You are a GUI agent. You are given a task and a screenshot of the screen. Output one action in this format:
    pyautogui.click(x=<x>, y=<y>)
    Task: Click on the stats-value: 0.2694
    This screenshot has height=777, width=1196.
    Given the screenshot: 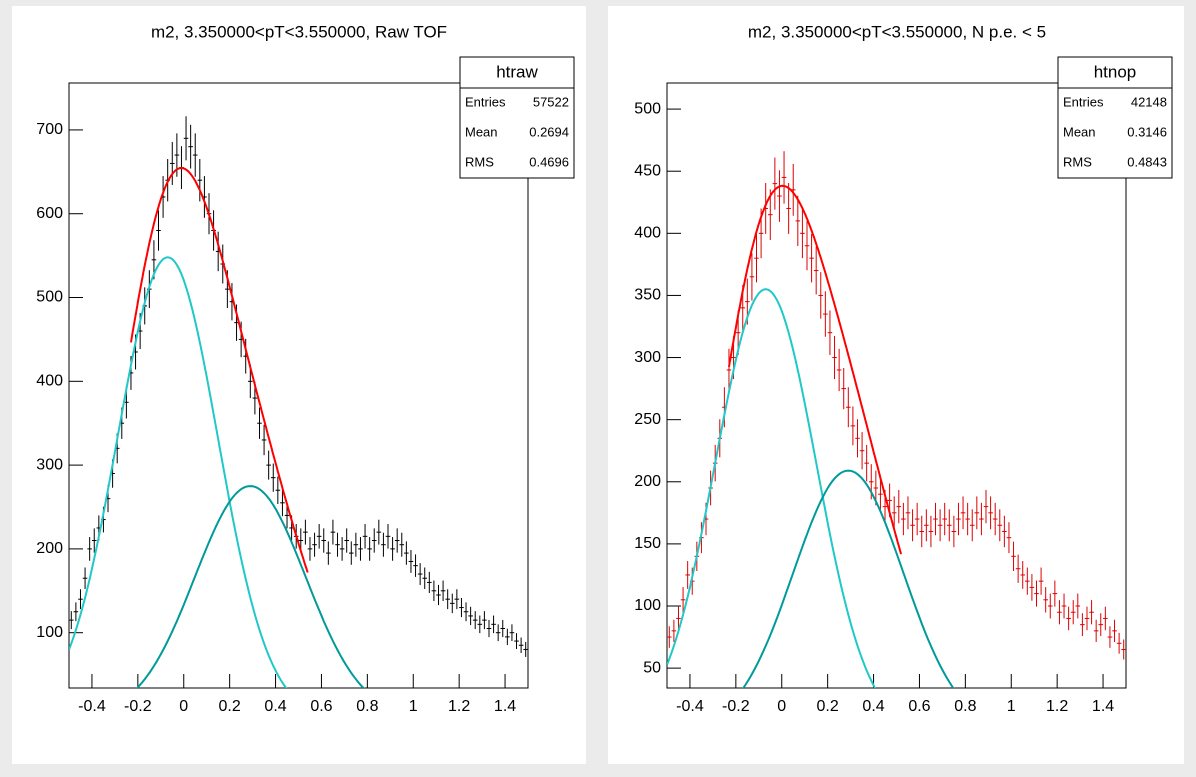 What is the action you would take?
    pyautogui.click(x=549, y=131)
    